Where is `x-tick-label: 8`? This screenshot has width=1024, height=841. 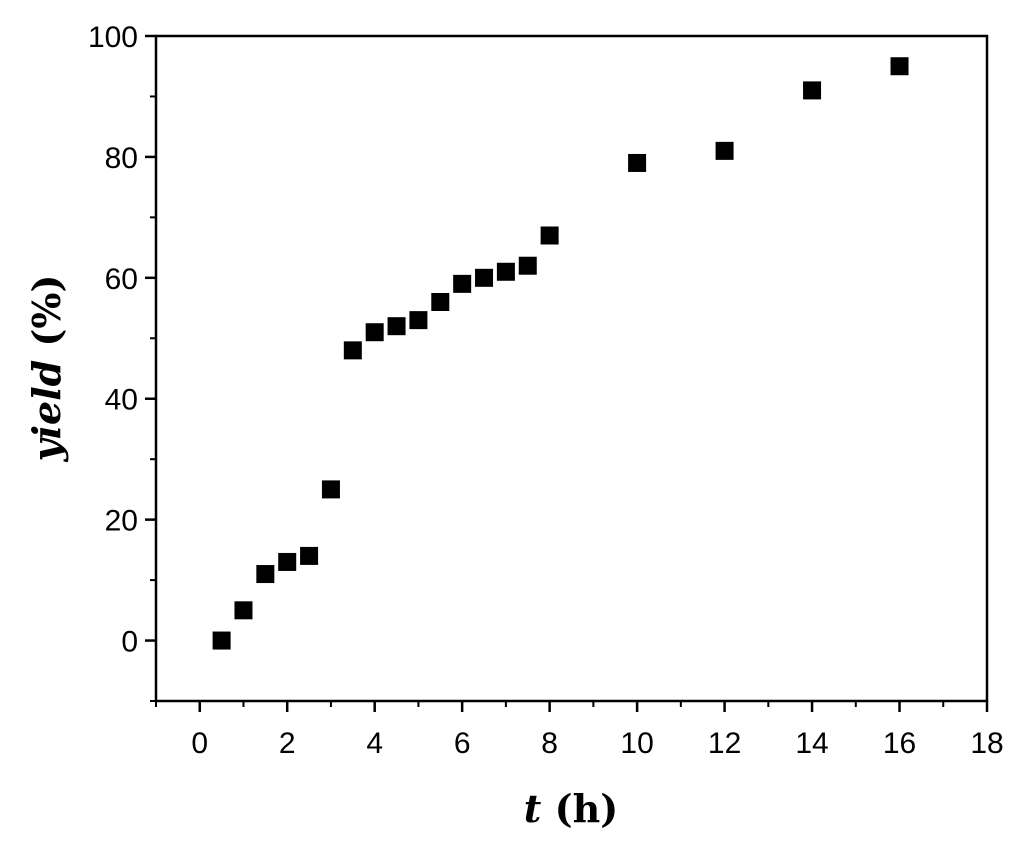 x-tick-label: 8 is located at coordinates (549, 743).